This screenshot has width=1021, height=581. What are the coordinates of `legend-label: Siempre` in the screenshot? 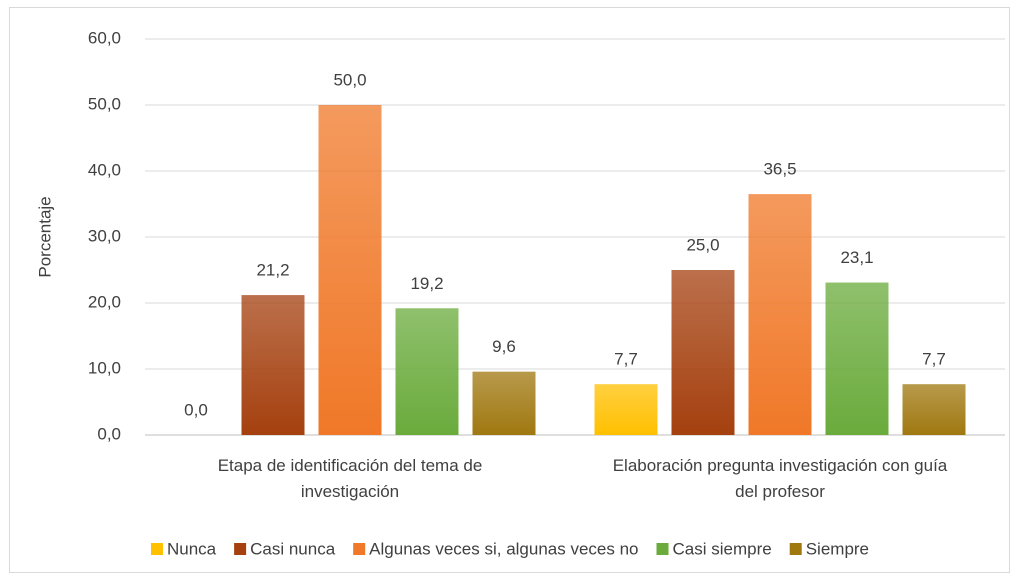 It's located at (837, 548).